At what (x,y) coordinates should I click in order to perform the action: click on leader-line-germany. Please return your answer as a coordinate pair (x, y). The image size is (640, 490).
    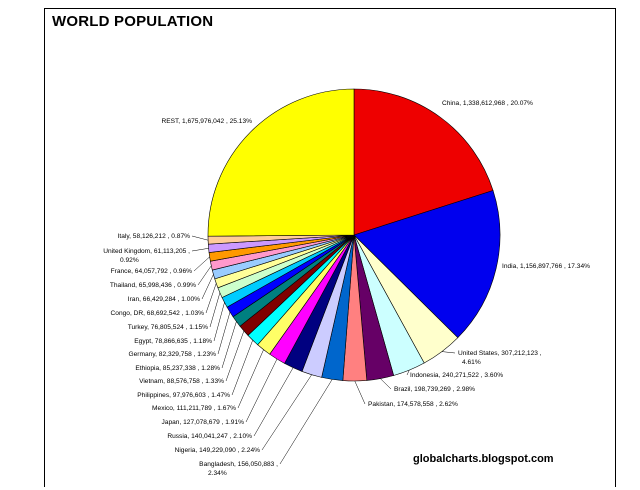
    Looking at the image, I should click on (224, 333).